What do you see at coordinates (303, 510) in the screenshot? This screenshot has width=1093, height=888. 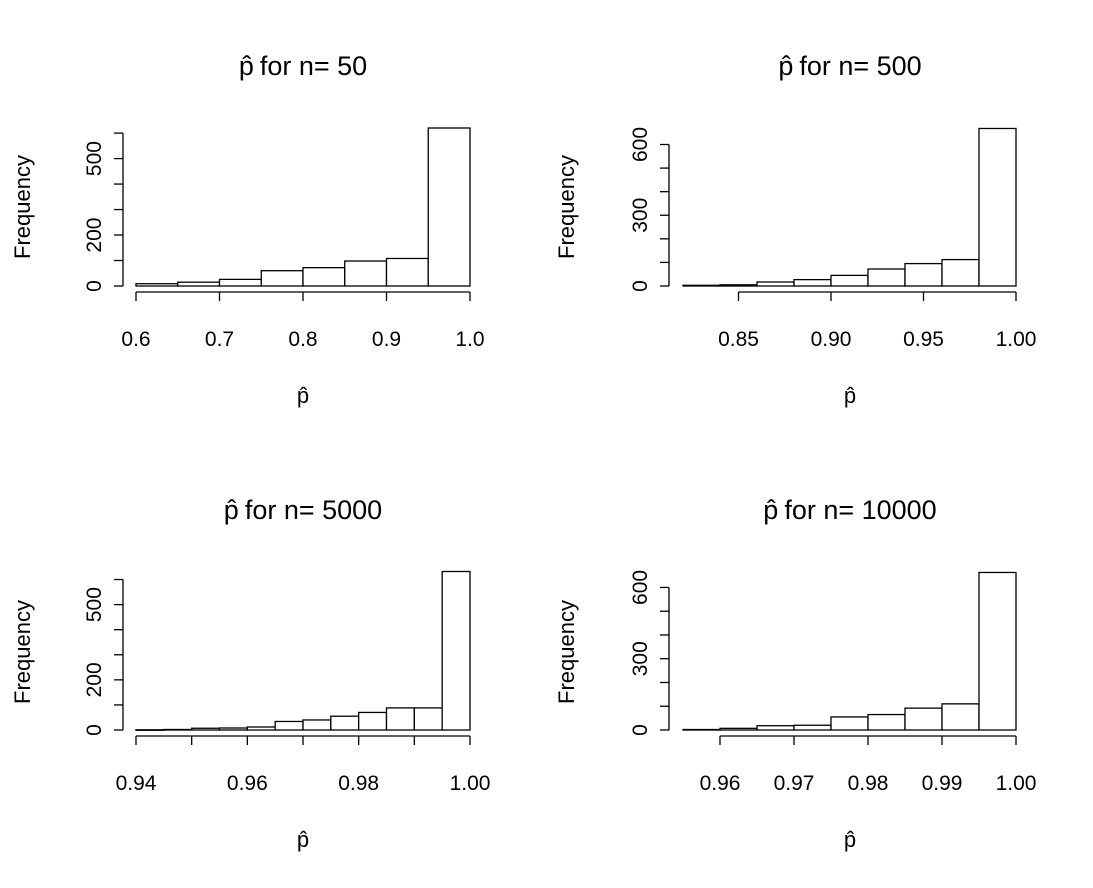 I see `panel-title: p̂ for n= 5000` at bounding box center [303, 510].